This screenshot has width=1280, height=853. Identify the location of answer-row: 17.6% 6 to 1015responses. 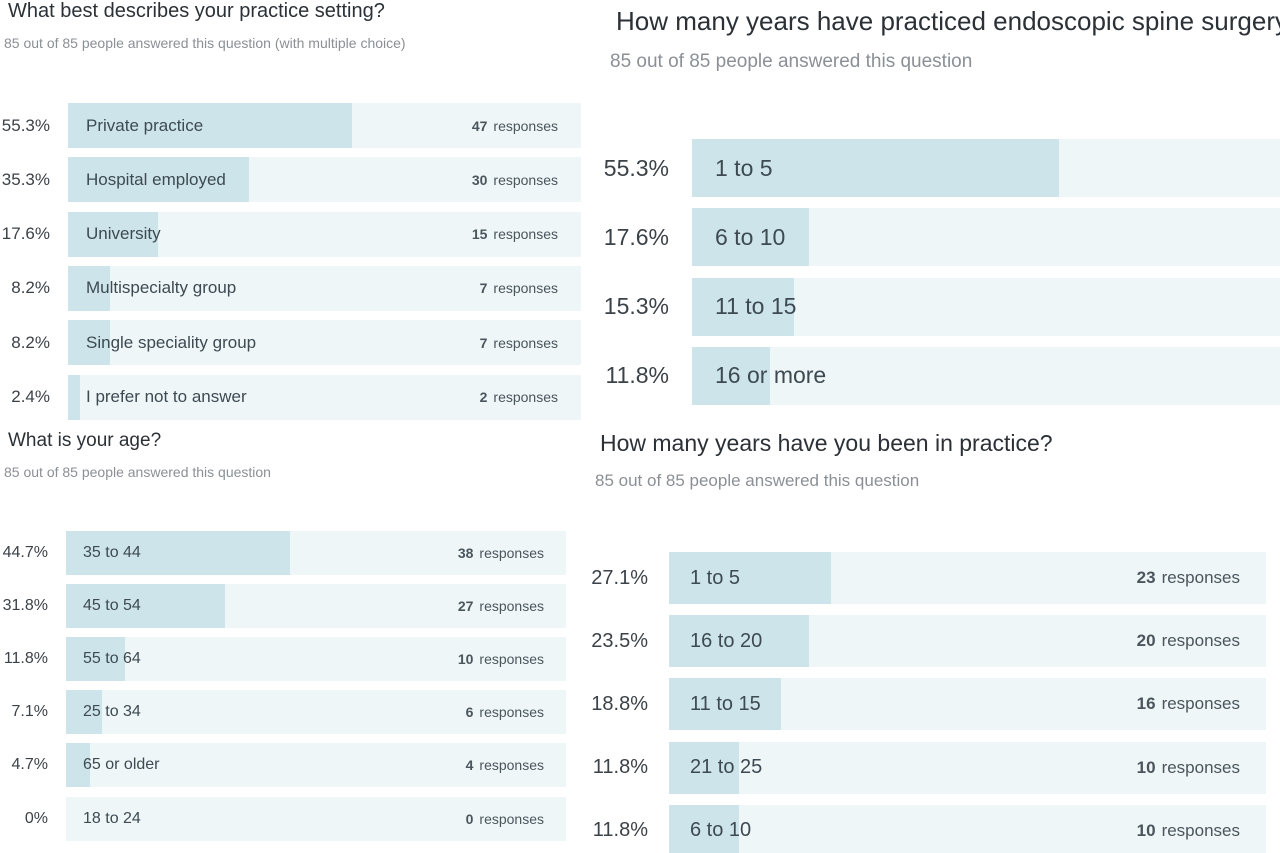
(938, 237).